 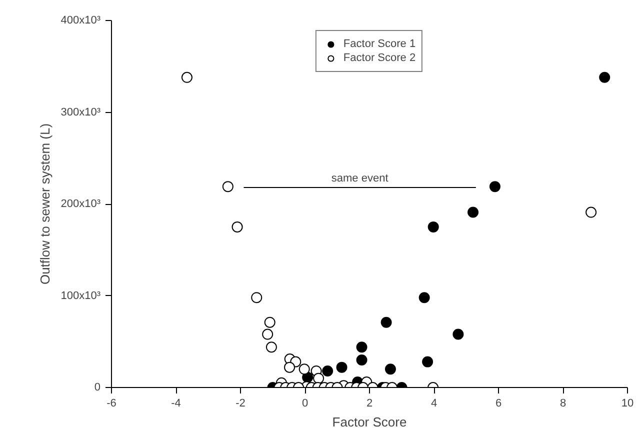 What do you see at coordinates (563, 404) in the screenshot?
I see `x-tick-label: 8` at bounding box center [563, 404].